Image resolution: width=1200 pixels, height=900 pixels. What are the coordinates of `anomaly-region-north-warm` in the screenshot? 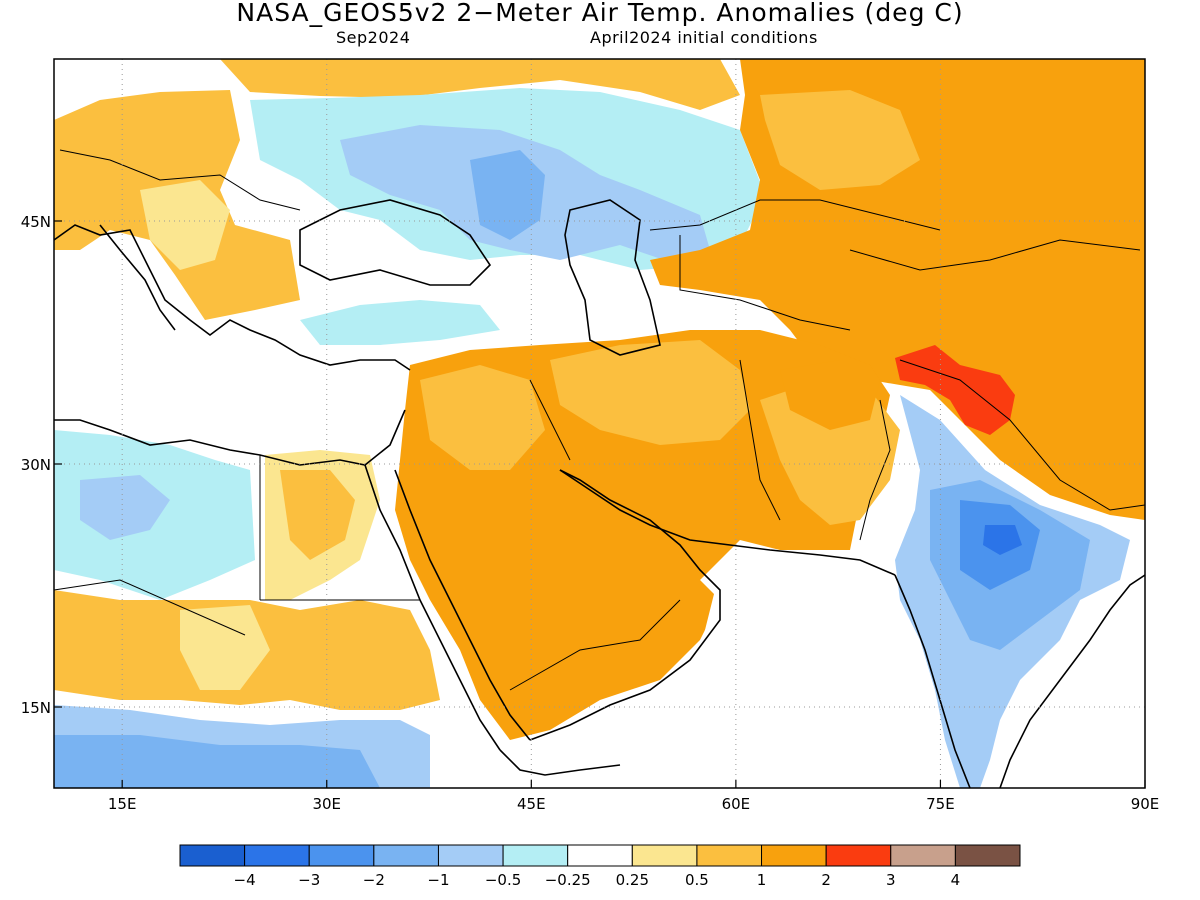 It's located at (480, 84).